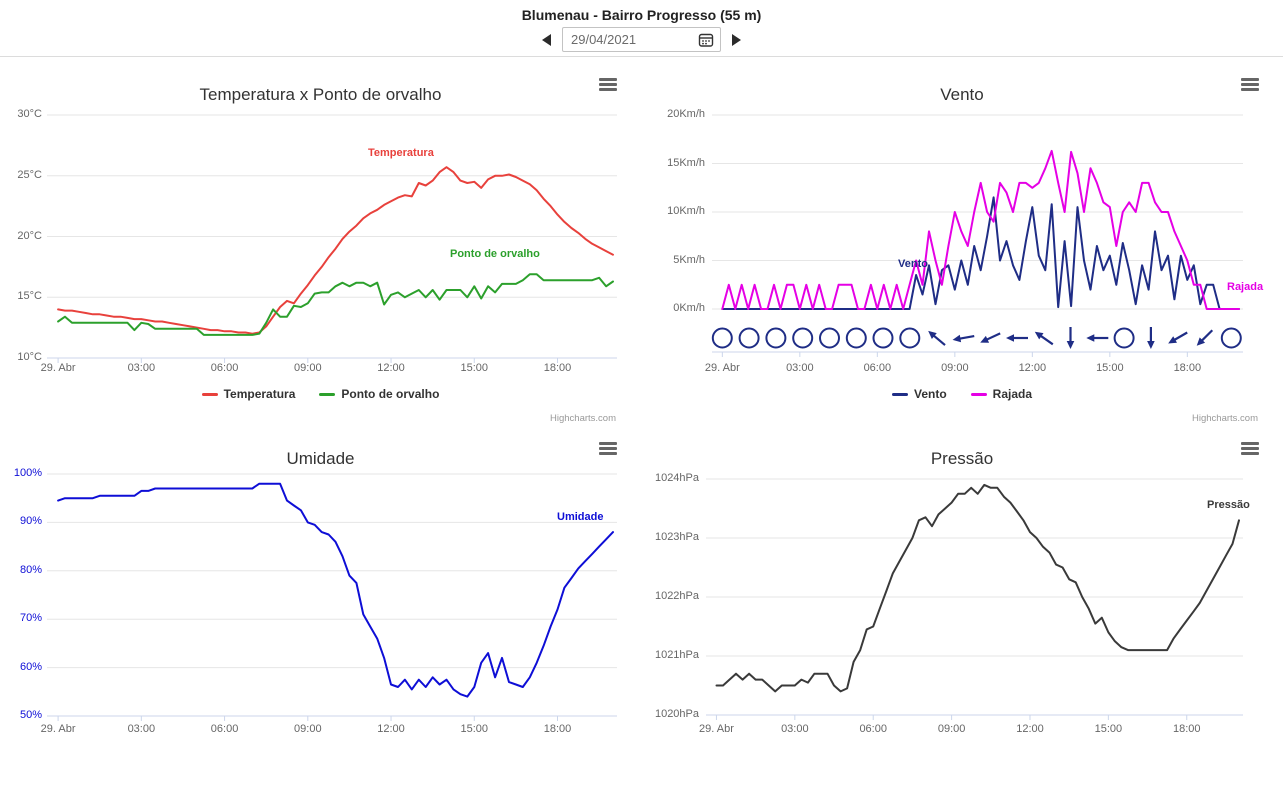 Image resolution: width=1283 pixels, height=803 pixels. I want to click on x-axis-label: 03:00, so click(141, 368).